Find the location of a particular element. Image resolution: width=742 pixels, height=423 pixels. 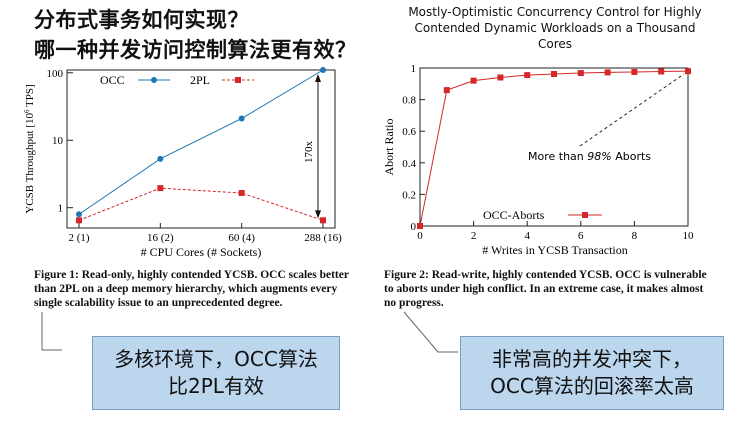

chart1-plot-frame is located at coordinates (201, 149).